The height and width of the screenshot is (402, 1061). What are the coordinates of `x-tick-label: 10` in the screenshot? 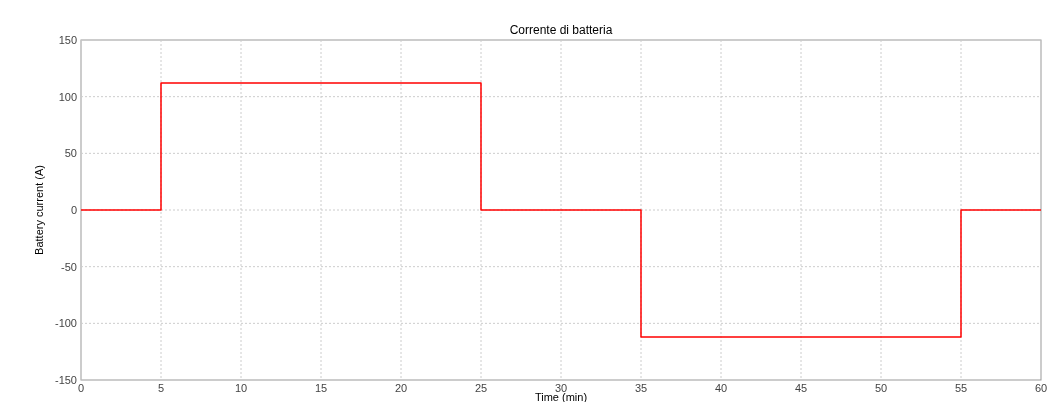 It's located at (241, 388).